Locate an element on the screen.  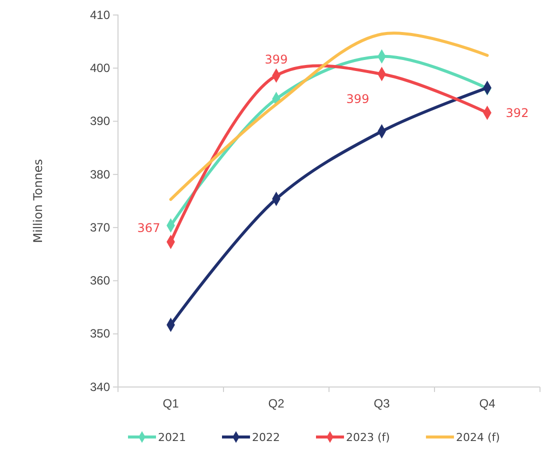
legend-label: 2021 is located at coordinates (172, 437).